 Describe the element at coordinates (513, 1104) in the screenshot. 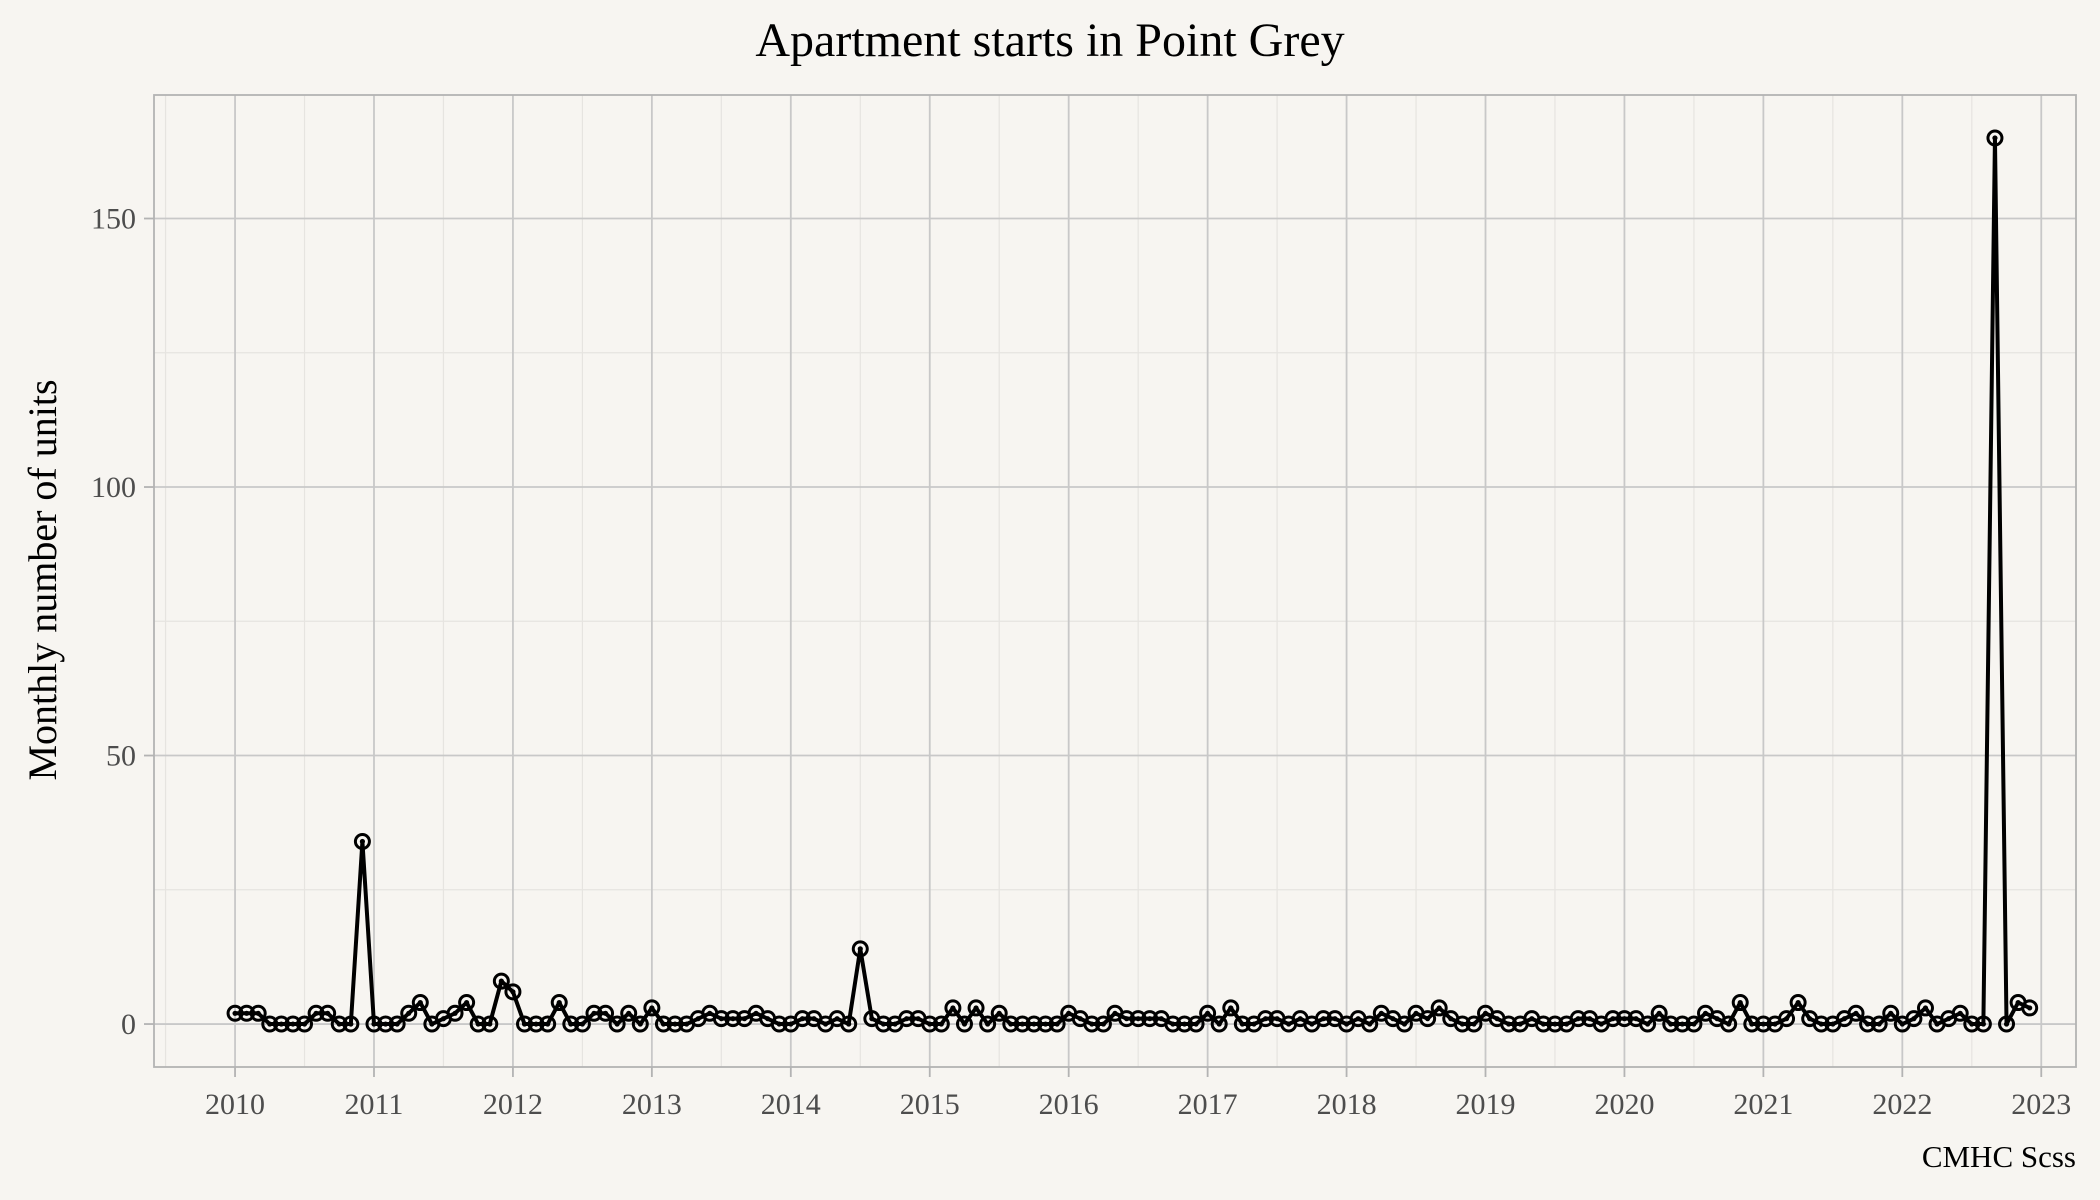

I see `x-tick-label: 2012` at that location.